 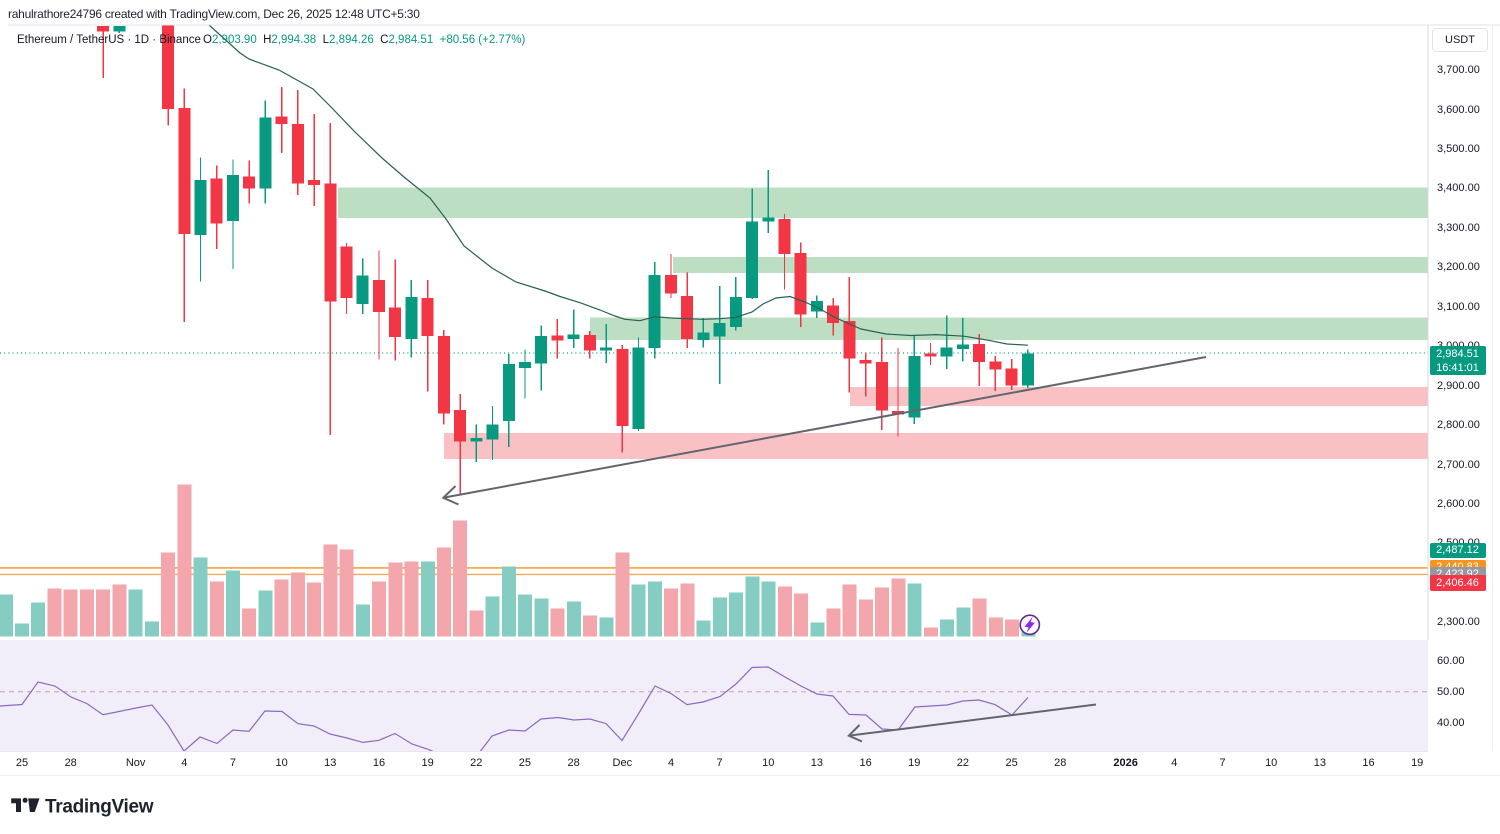 I want to click on svg-text: TradingView, so click(x=99, y=806).